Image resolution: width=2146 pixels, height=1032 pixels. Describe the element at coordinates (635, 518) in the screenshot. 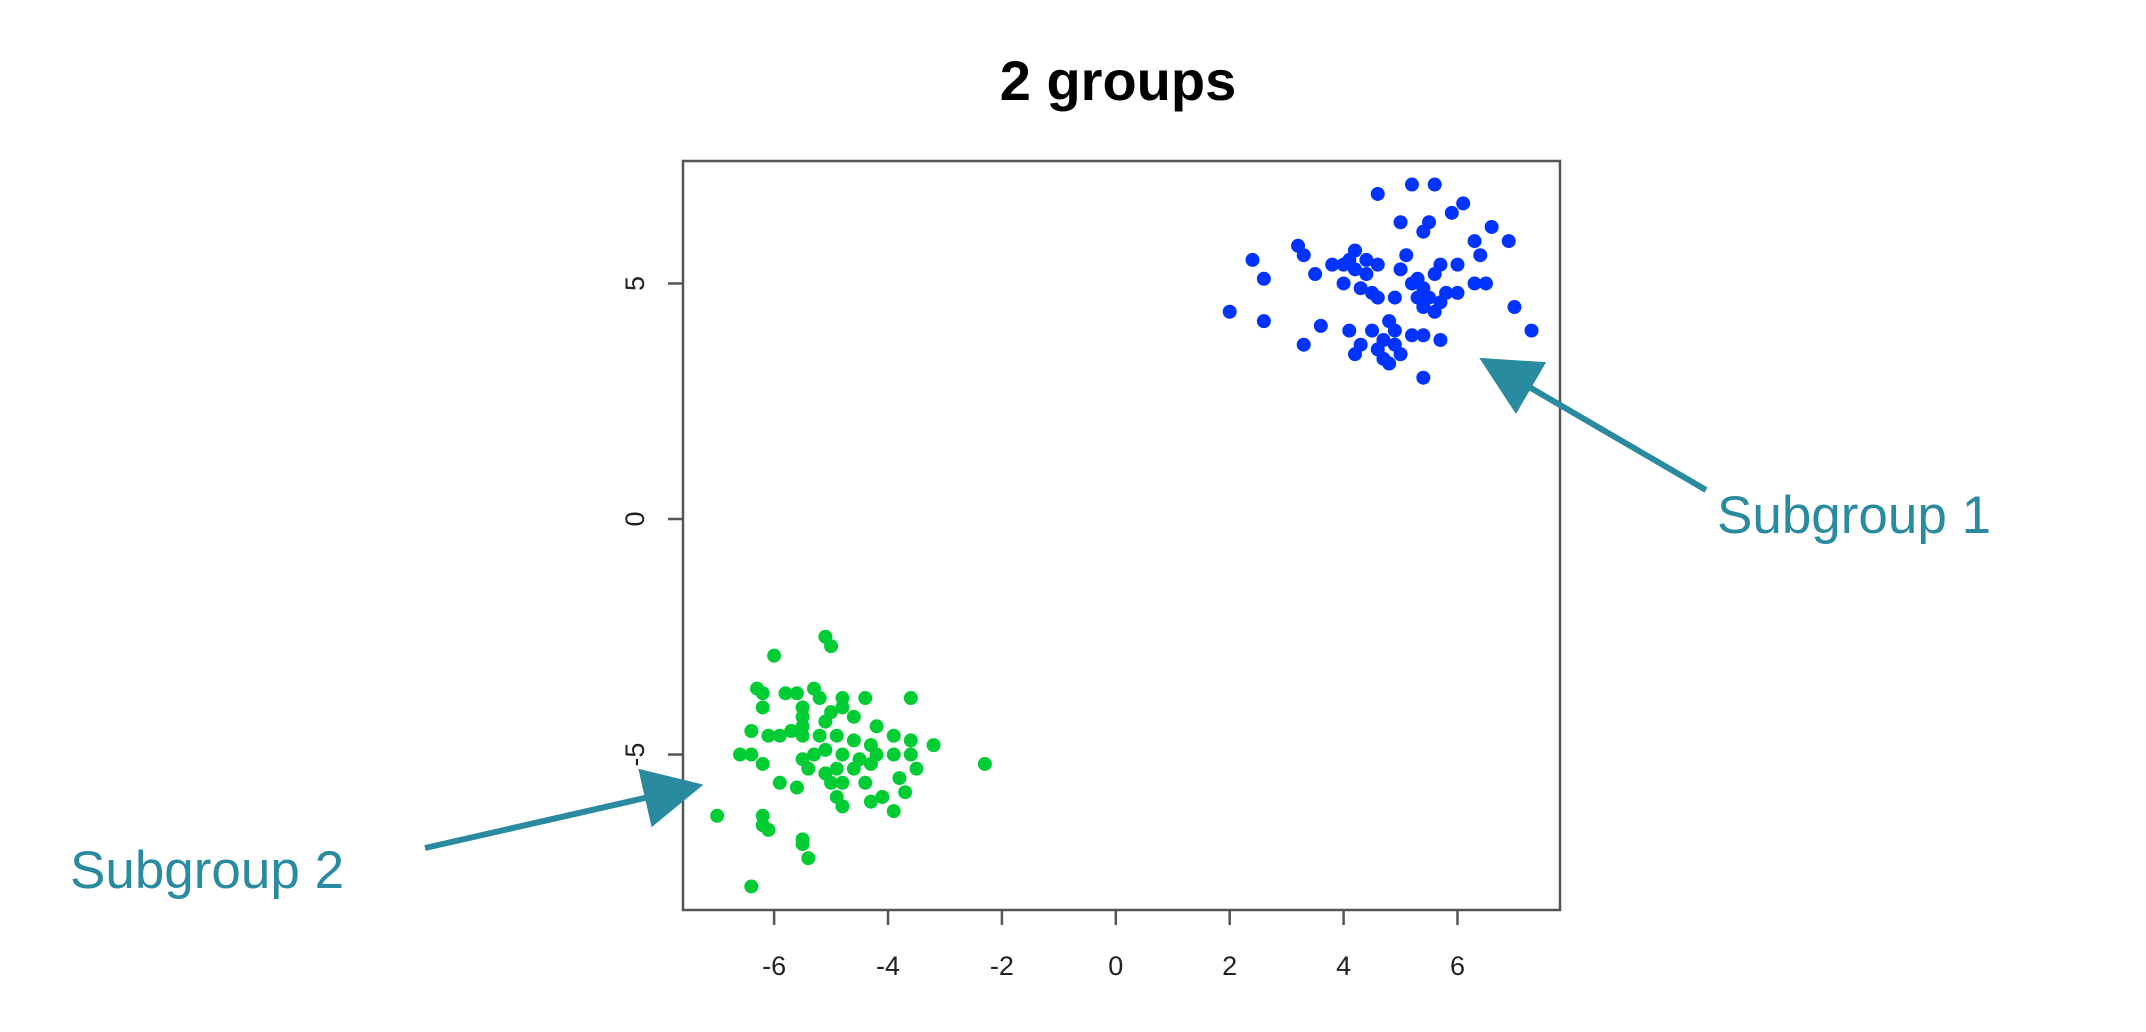

I see `y-tick-label: 0` at that location.